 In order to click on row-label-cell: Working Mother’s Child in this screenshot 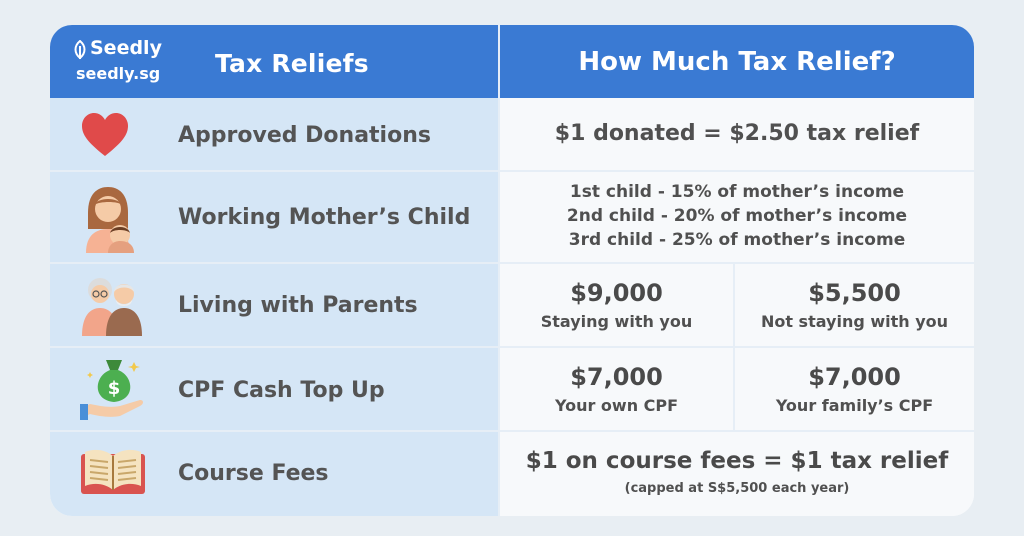, I will do `click(274, 218)`.